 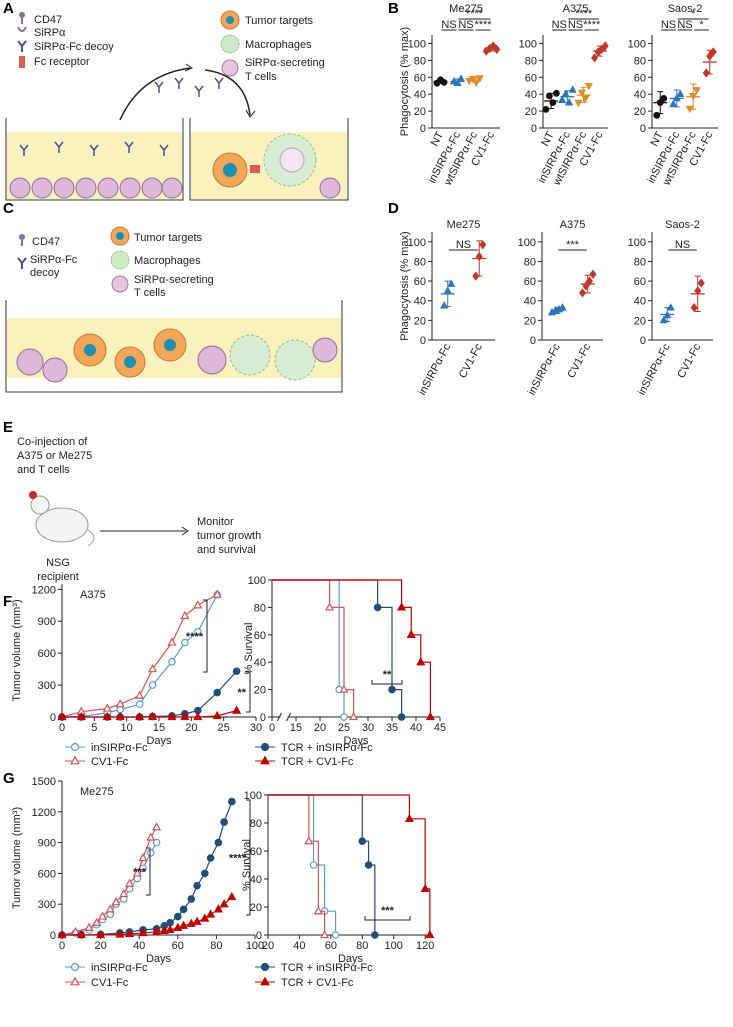 What do you see at coordinates (230, 20) in the screenshot?
I see `tumor-icon` at bounding box center [230, 20].